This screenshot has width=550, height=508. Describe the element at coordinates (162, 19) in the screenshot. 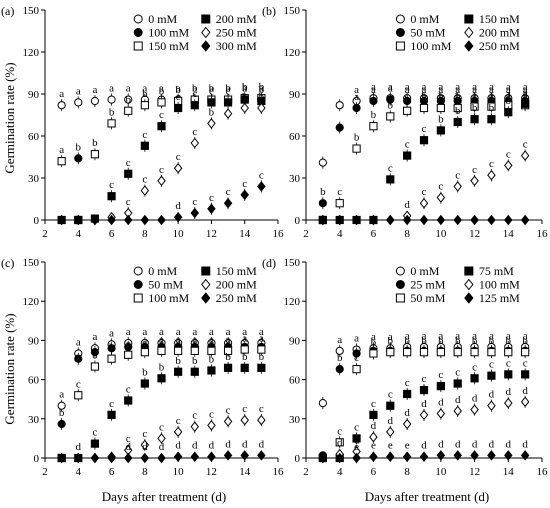

I see `legend-label: 0 mM` at that location.